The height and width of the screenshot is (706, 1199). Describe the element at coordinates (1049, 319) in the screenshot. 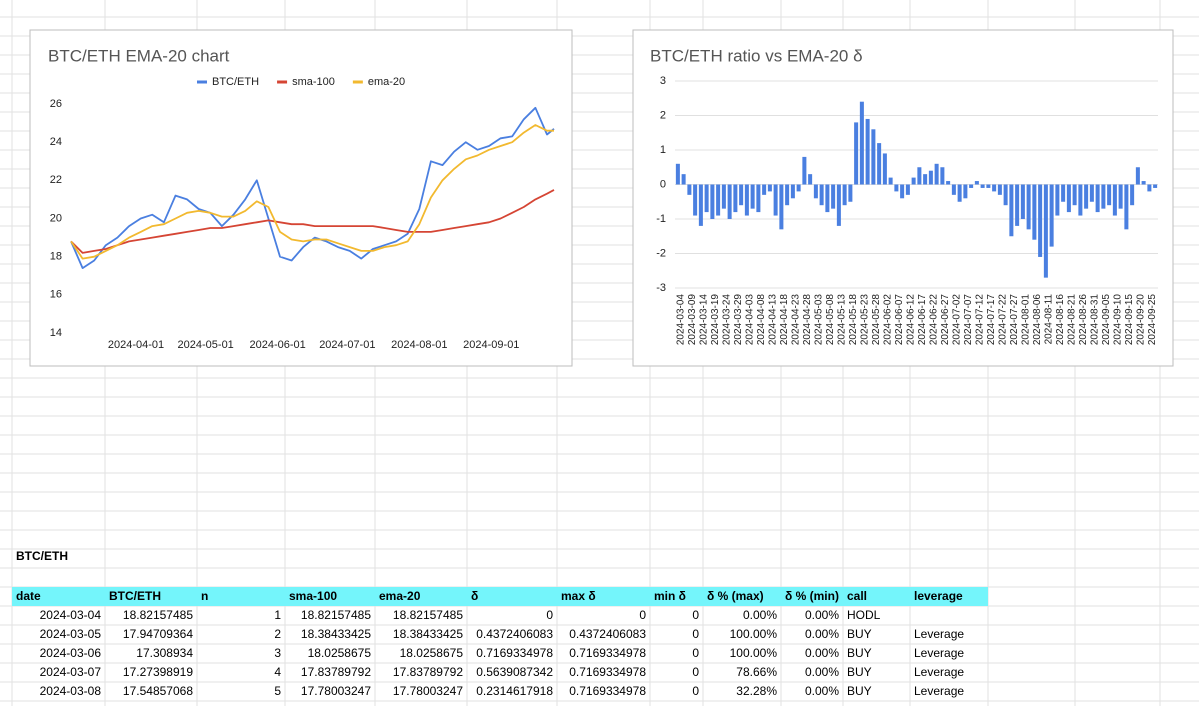

I see `x-tick-label: 2024-08-11` at that location.